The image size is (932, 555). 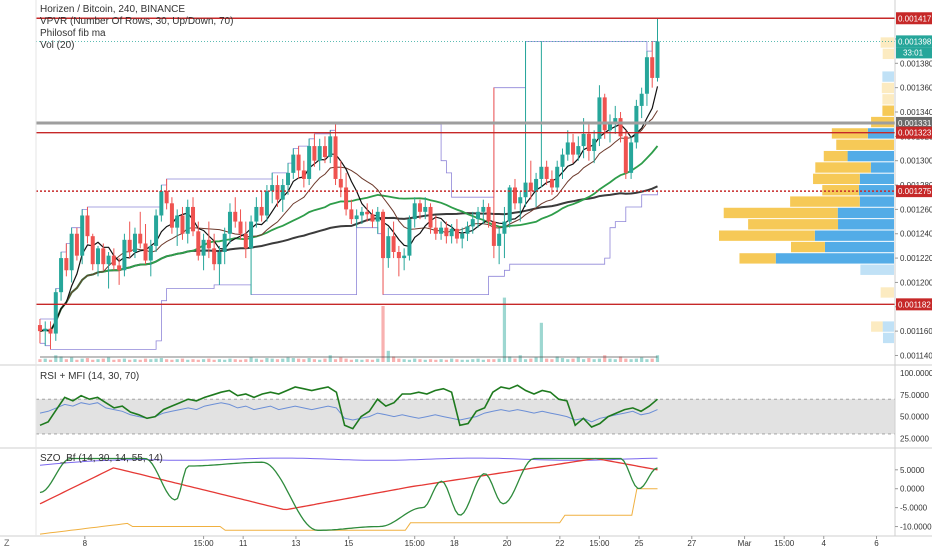 I want to click on time-tick-label: 18, so click(x=454, y=543).